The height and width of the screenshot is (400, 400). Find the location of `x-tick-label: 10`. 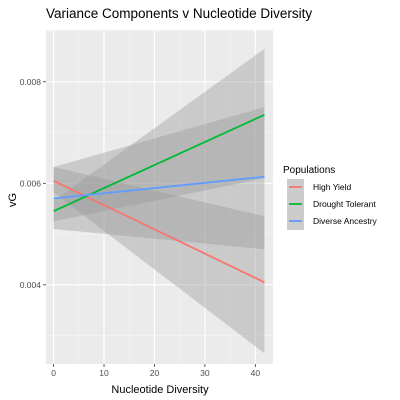

x-tick-label: 10 is located at coordinates (104, 373).